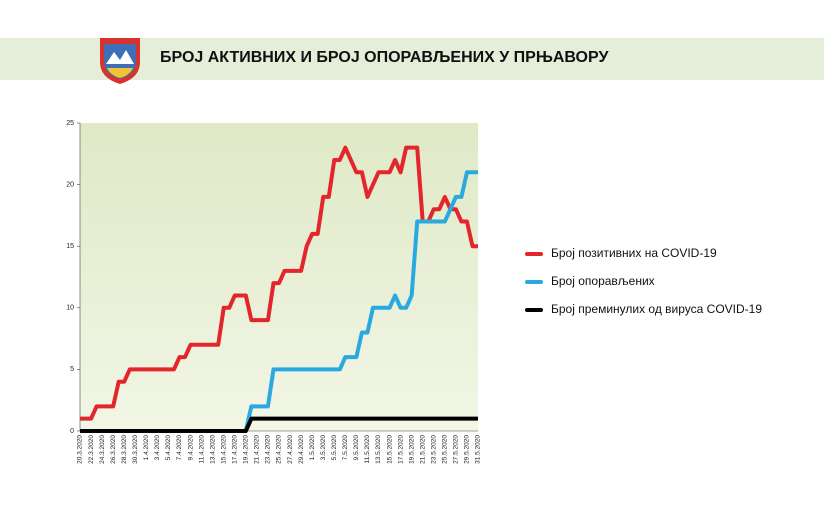  Describe the element at coordinates (157, 448) in the screenshot. I see `x-tick-label: 3.4.2020` at that location.